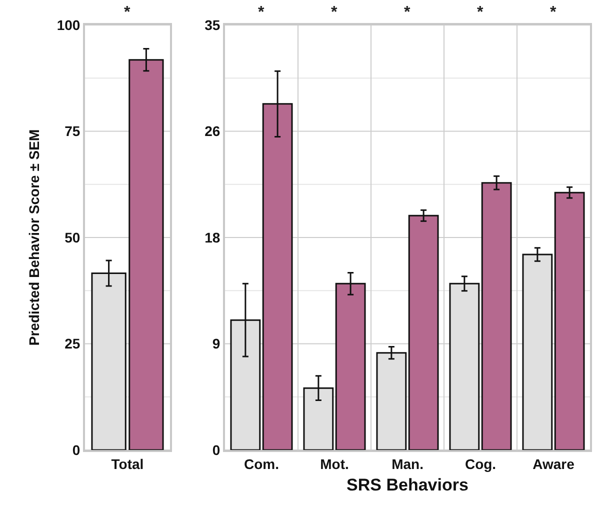 The width and height of the screenshot is (598, 513). What do you see at coordinates (212, 24) in the screenshot?
I see `y-tick-label: 35` at bounding box center [212, 24].